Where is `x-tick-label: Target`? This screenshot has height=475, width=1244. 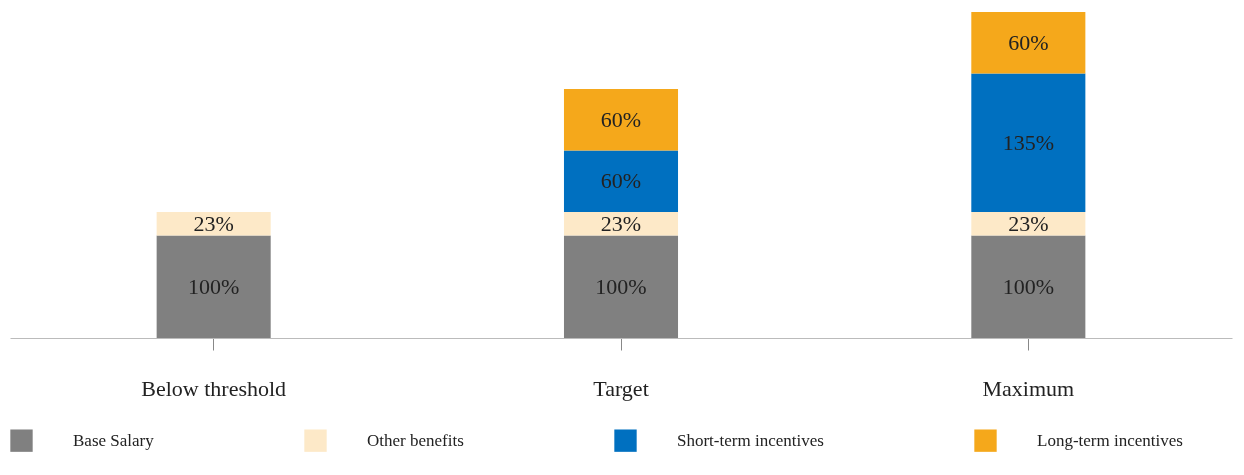
x-tick-label: Target is located at coordinates (621, 388).